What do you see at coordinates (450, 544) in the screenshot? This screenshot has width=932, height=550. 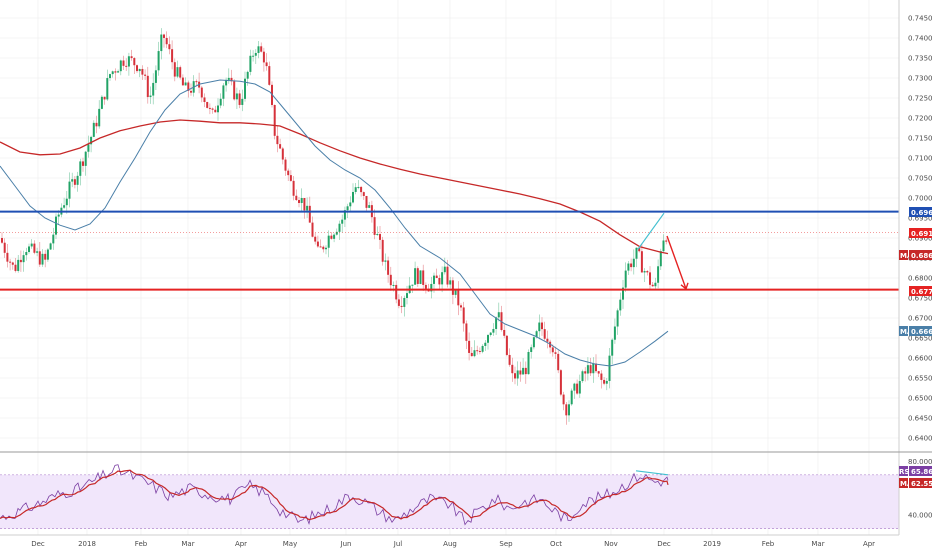 I see `time-tick-label: Aug` at bounding box center [450, 544].